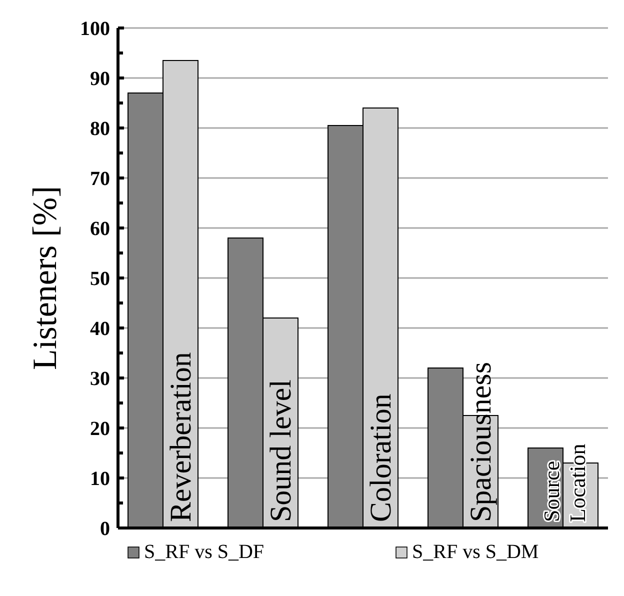 The width and height of the screenshot is (624, 596). I want to click on legend-label: S_RF vs S_DF, so click(204, 552).